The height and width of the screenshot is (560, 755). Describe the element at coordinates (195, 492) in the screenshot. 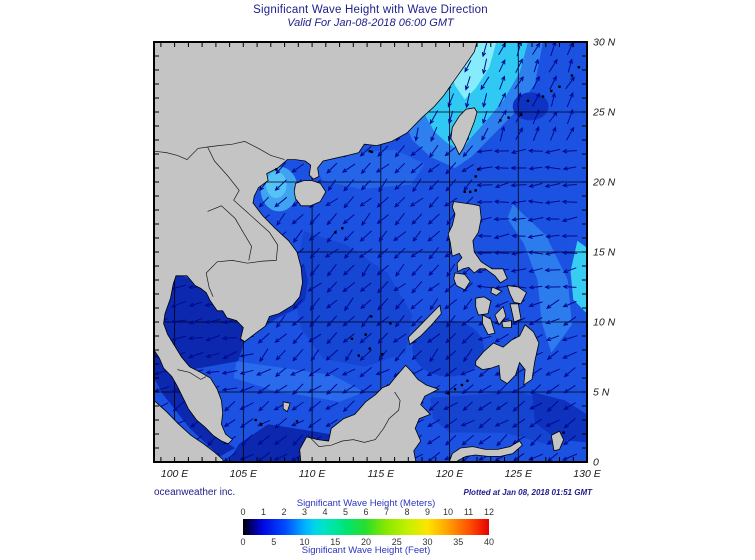

I see `oceanweather-credit: oceanweather inc.` at that location.